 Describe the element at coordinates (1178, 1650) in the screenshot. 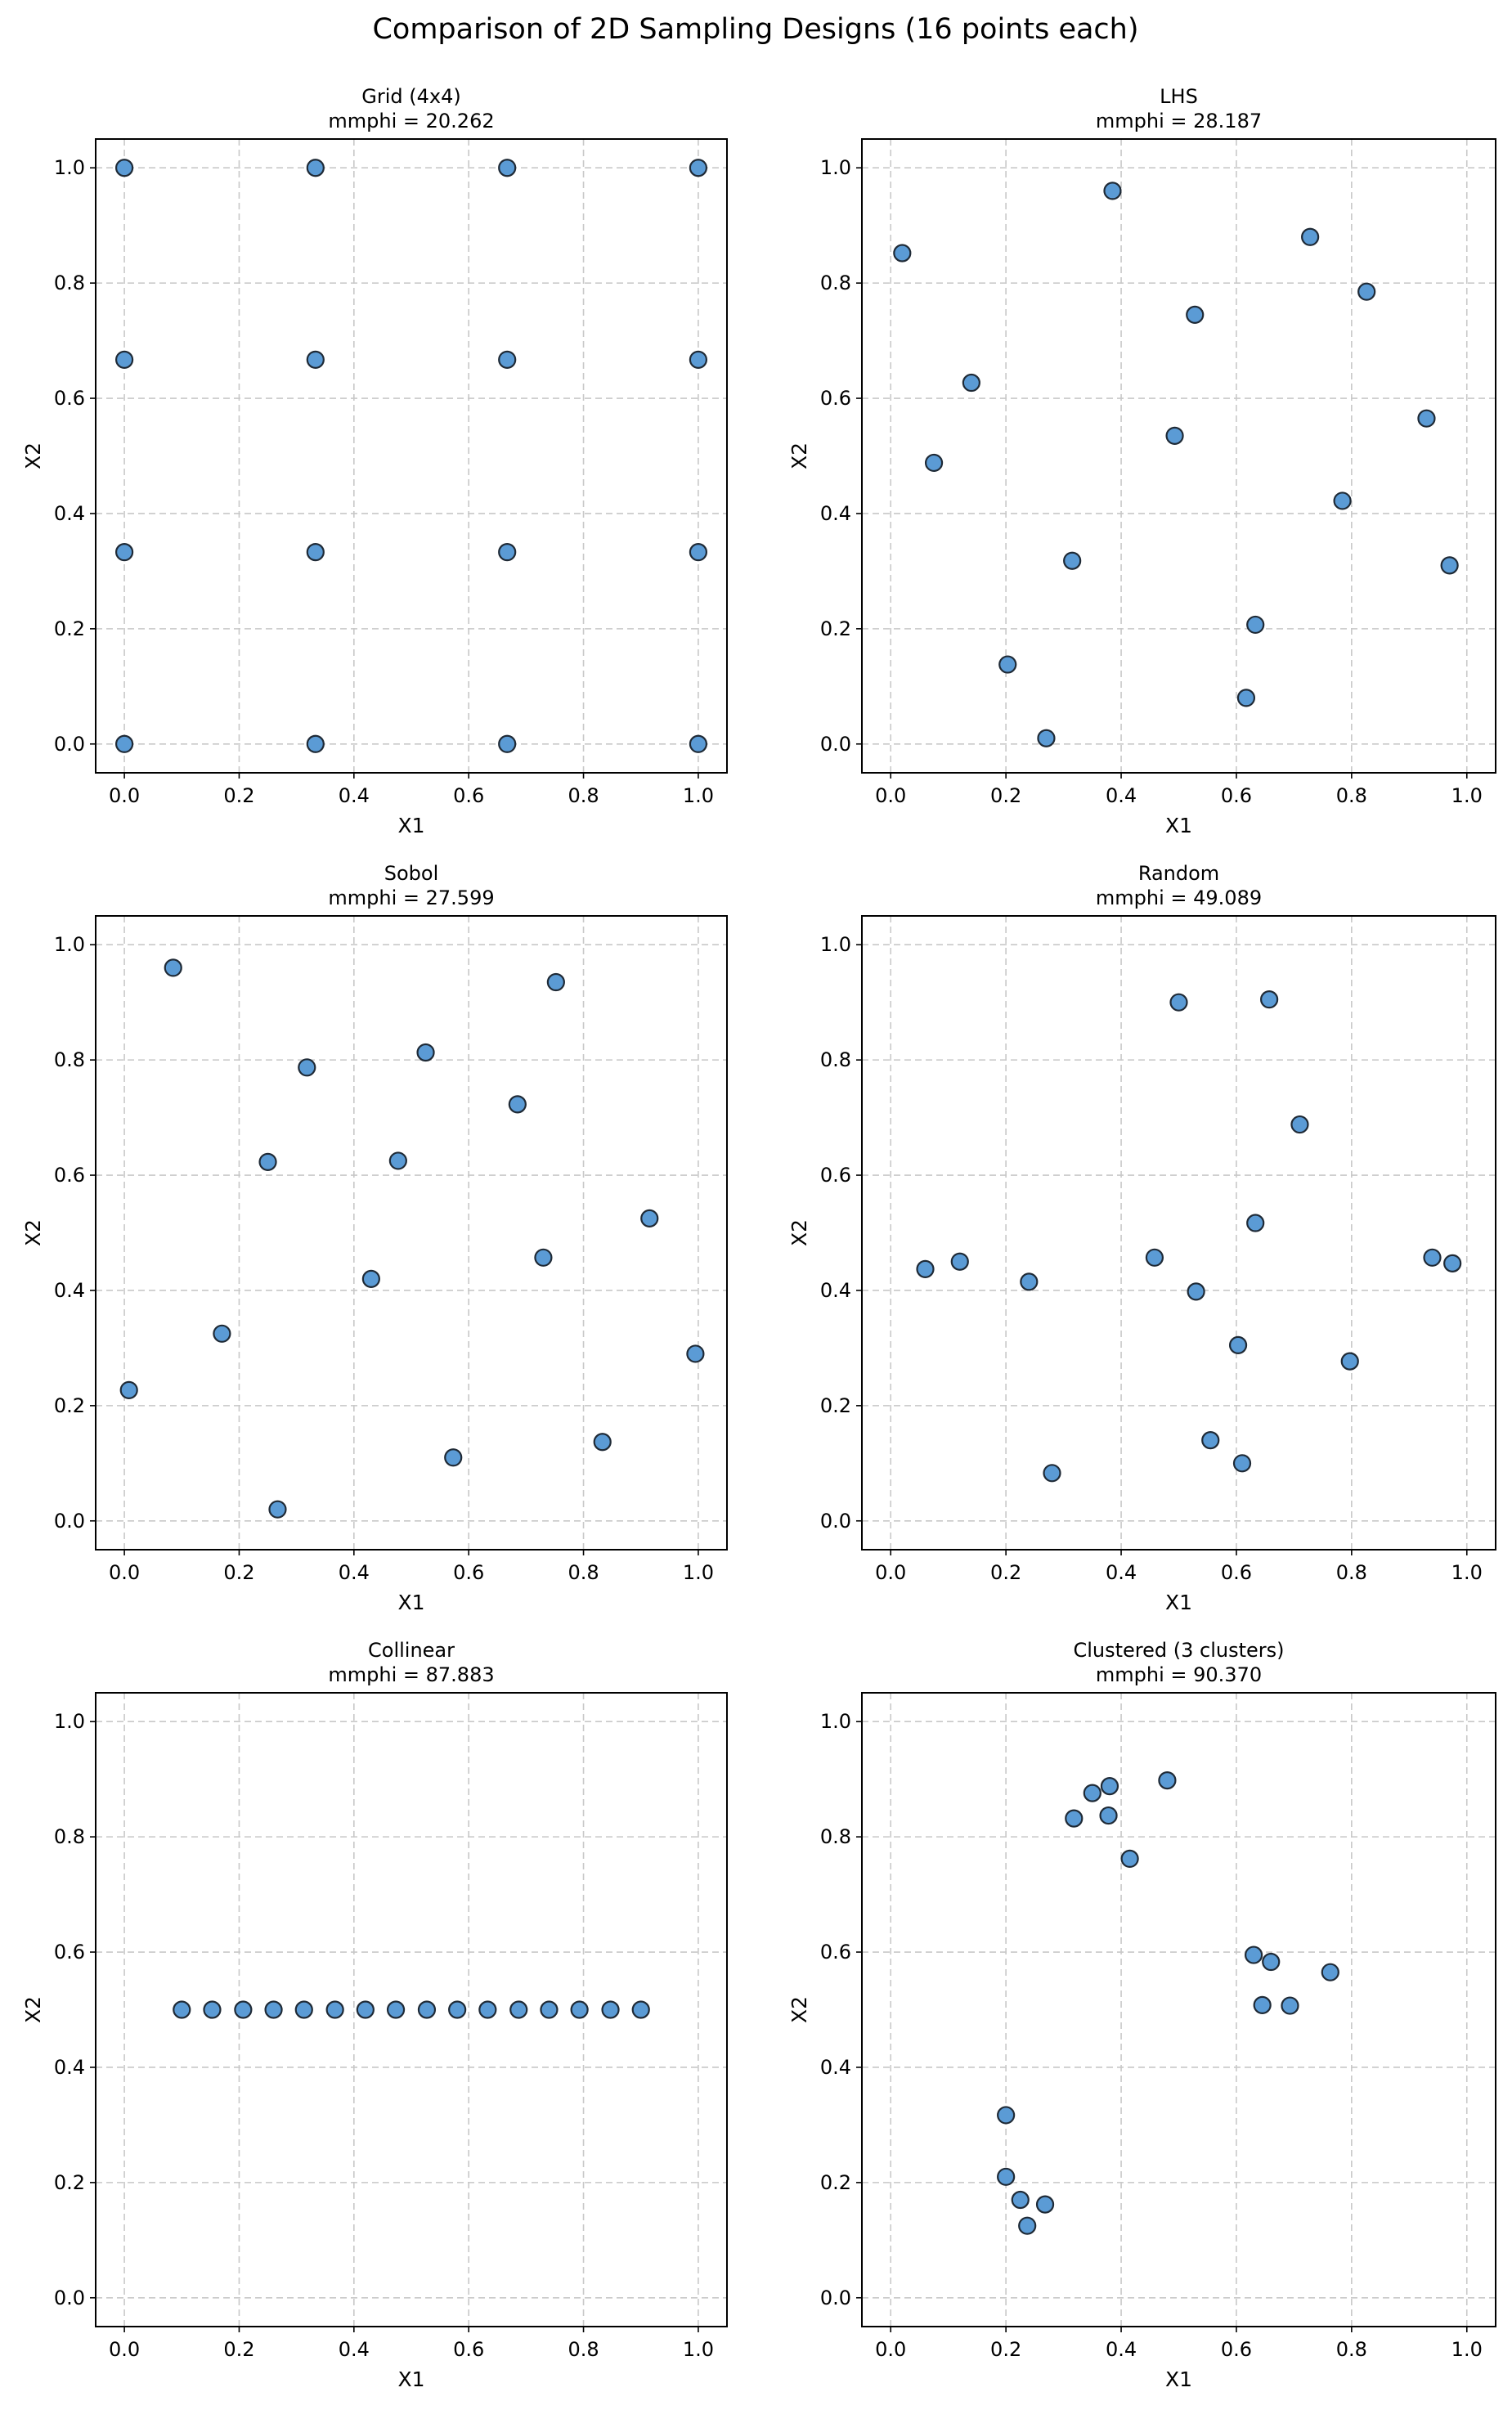

I see `panel-title: Clustered (3 clusters)` at that location.